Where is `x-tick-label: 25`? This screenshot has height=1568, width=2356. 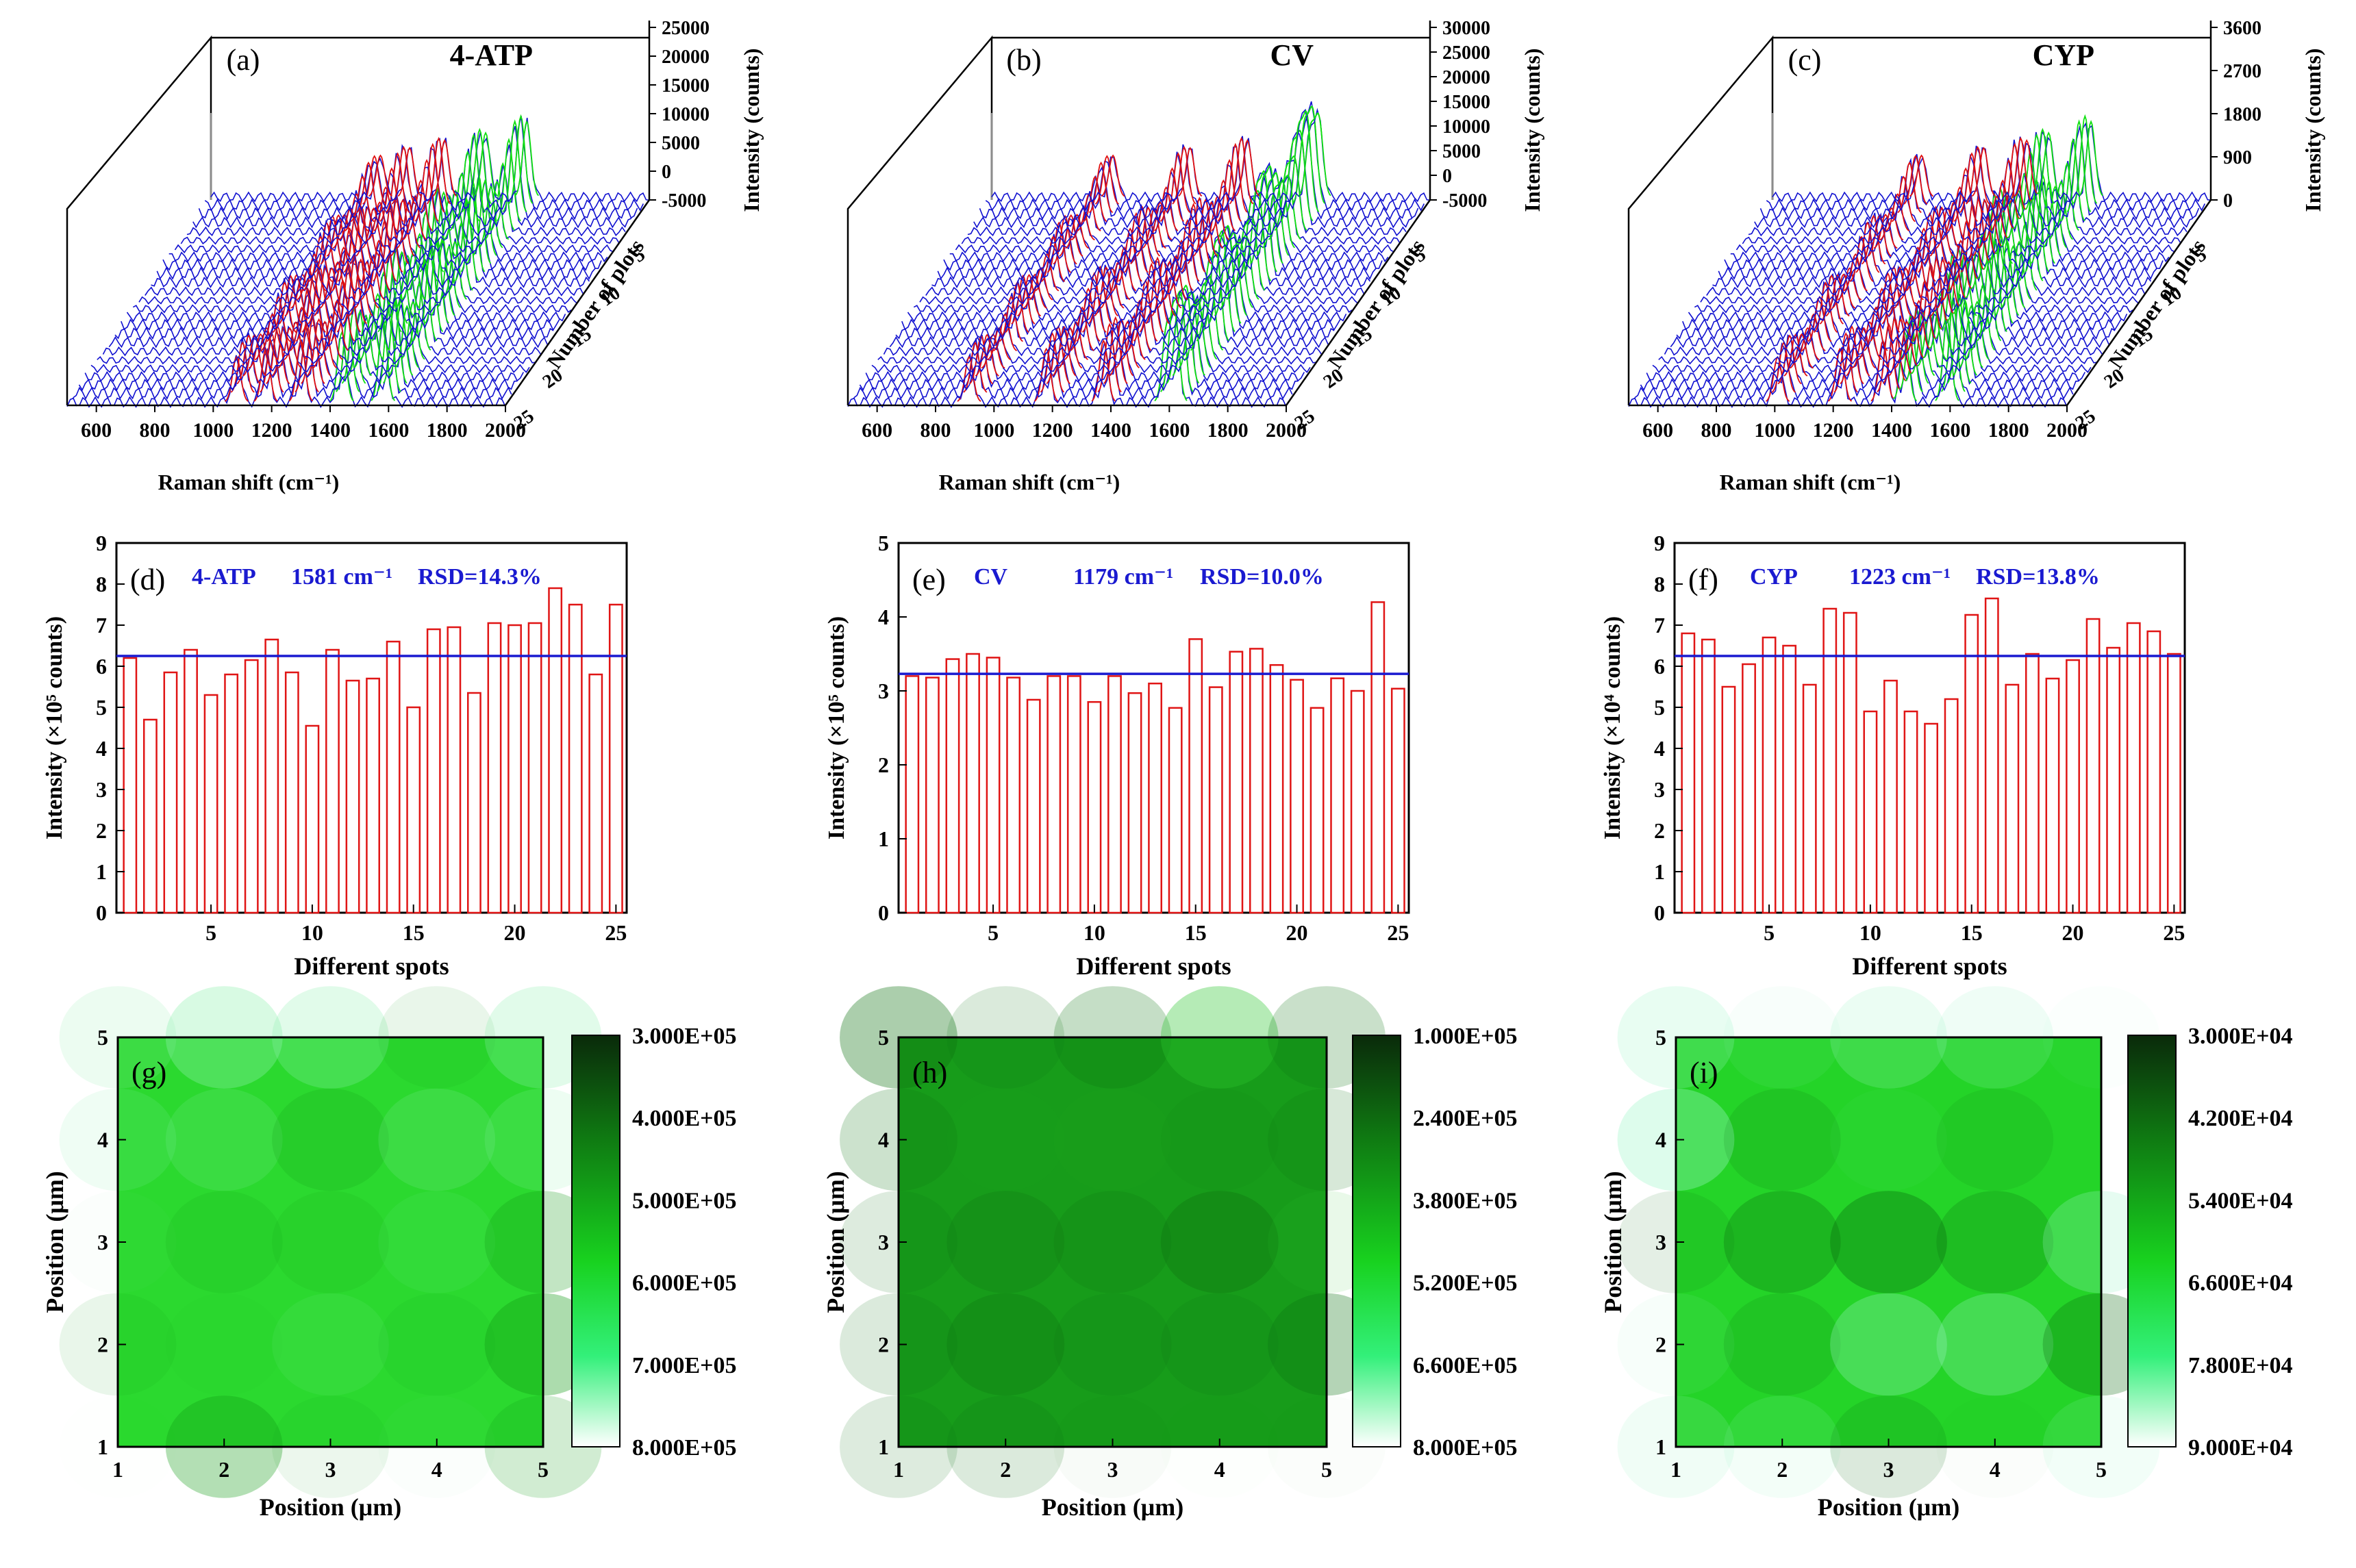 x-tick-label: 25 is located at coordinates (1398, 933).